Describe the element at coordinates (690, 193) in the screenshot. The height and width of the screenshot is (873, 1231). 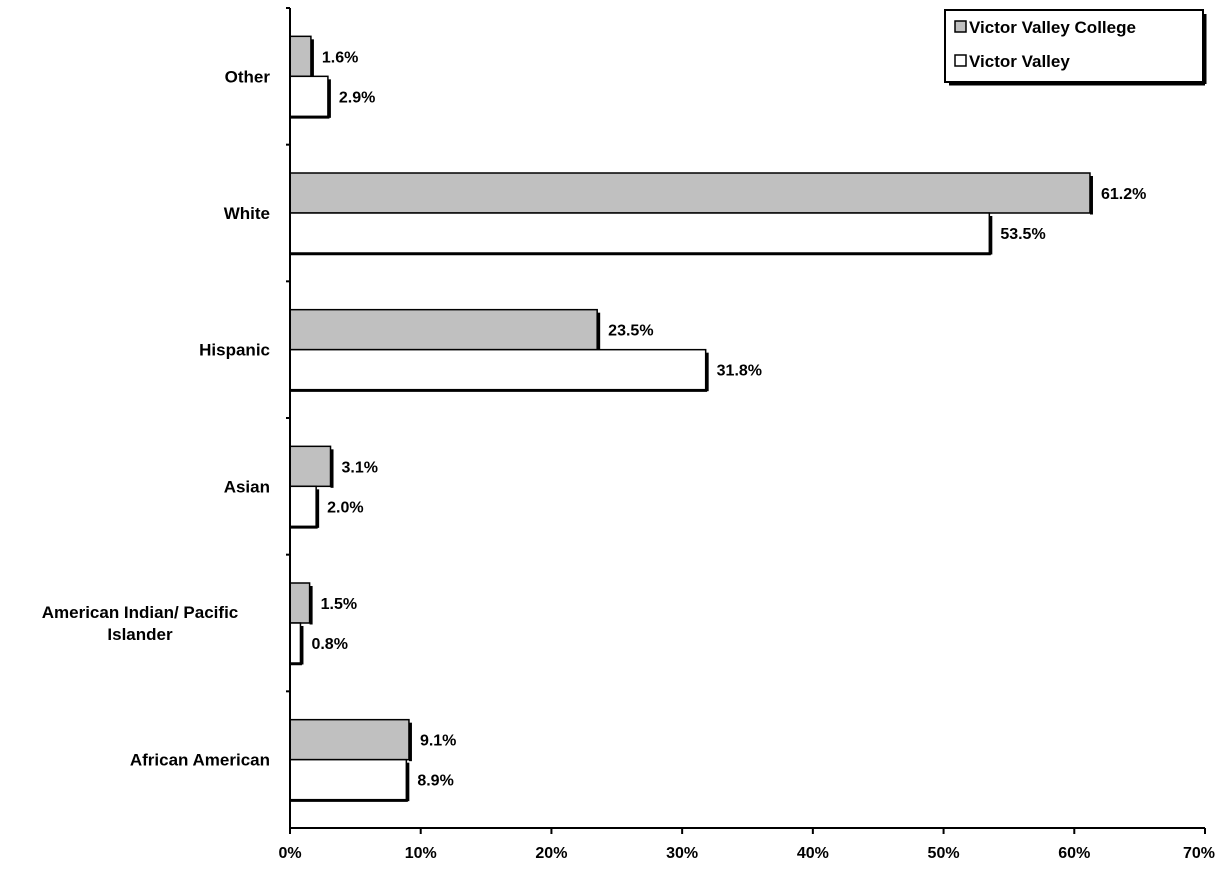
I see `bar-white-college` at that location.